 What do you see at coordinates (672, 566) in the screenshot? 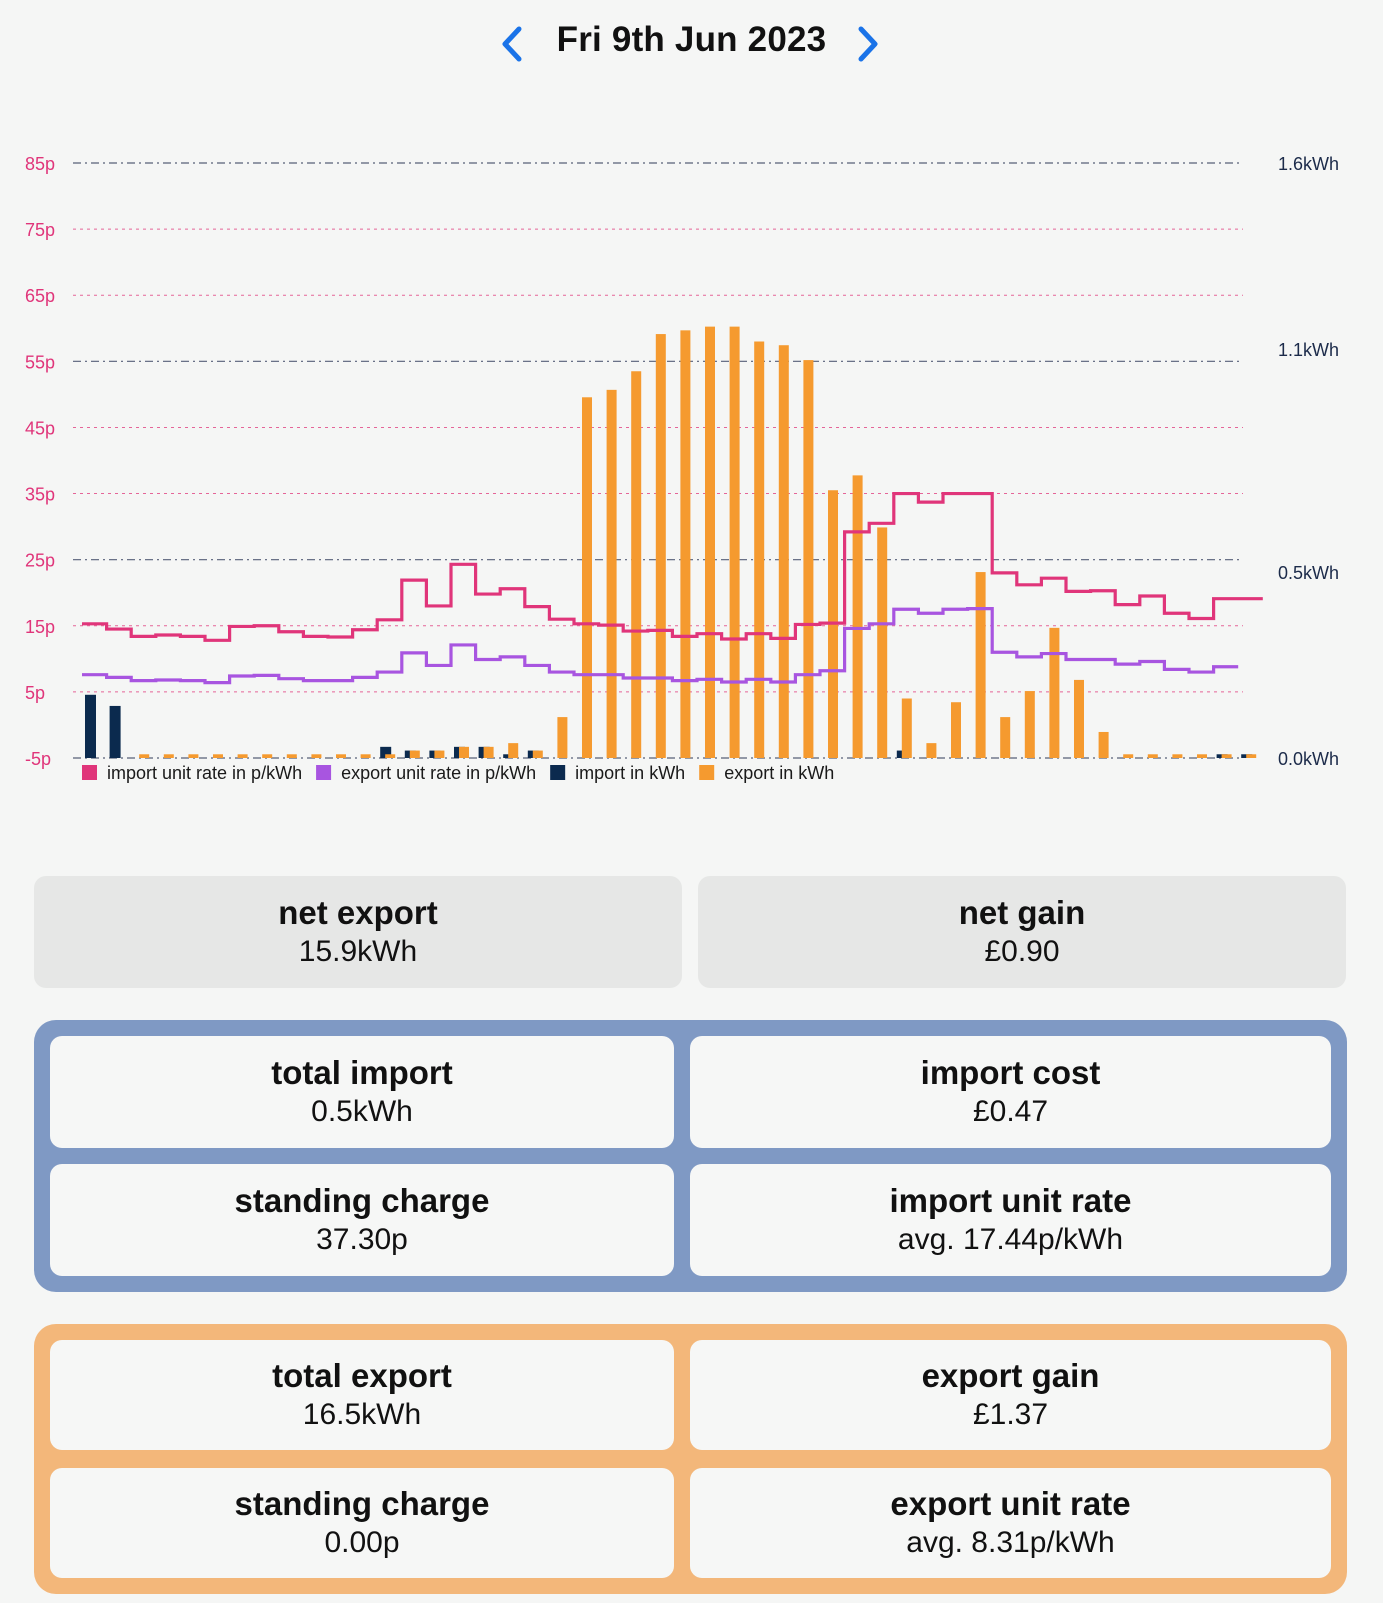
I see `import-rate-line` at bounding box center [672, 566].